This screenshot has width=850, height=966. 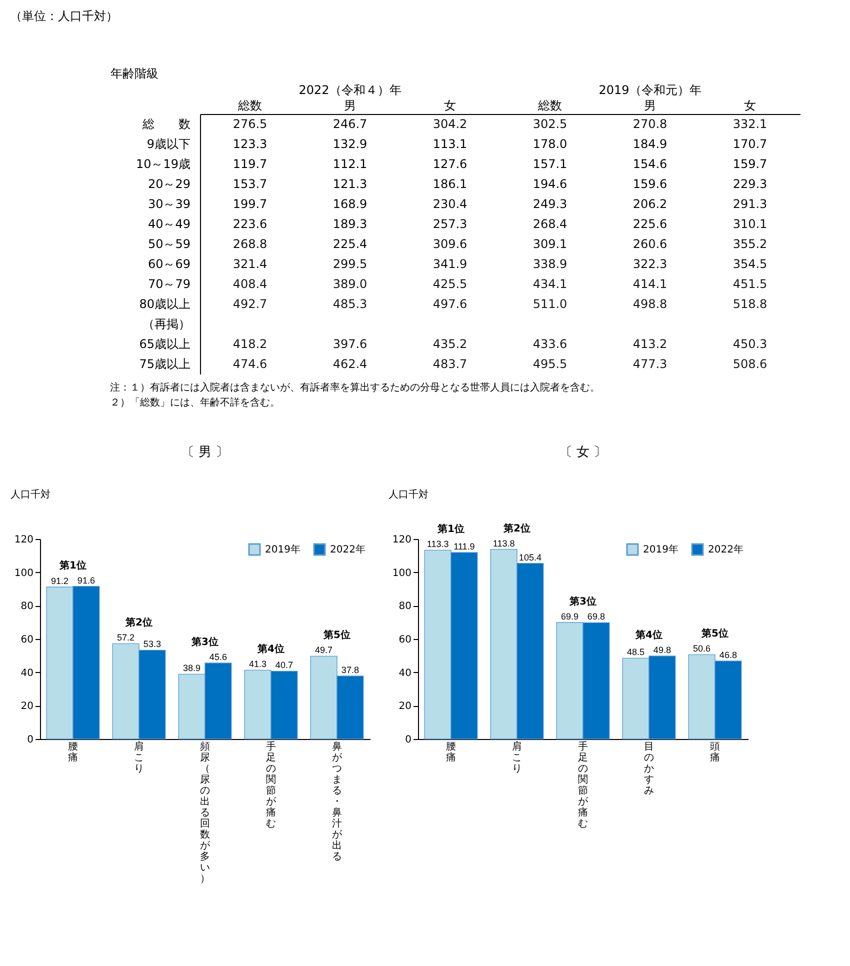 I want to click on data-label: 508.6, so click(x=750, y=364).